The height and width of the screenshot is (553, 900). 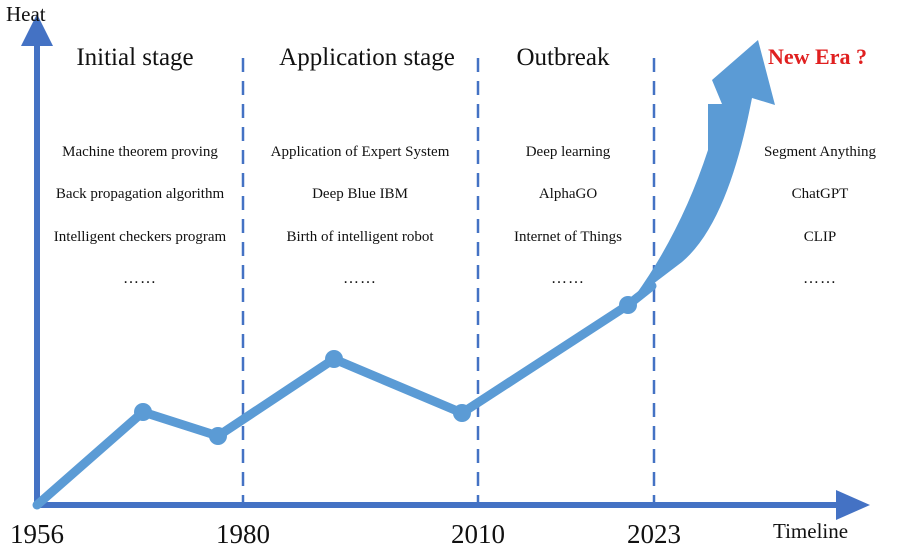 What do you see at coordinates (360, 237) in the screenshot?
I see `event-item: Birth of intelligent robot` at bounding box center [360, 237].